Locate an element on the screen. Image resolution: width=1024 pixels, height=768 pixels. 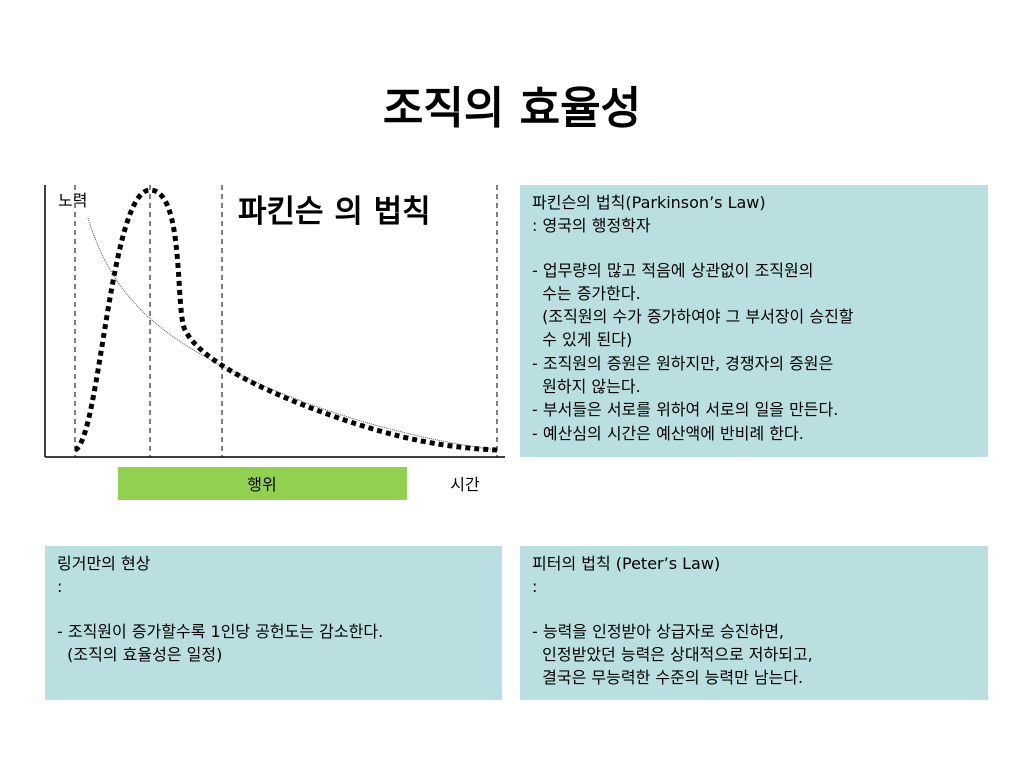
box-line: (조직원의 수가 증가하여야 그 부서장이 승진할 is located at coordinates (693, 317).